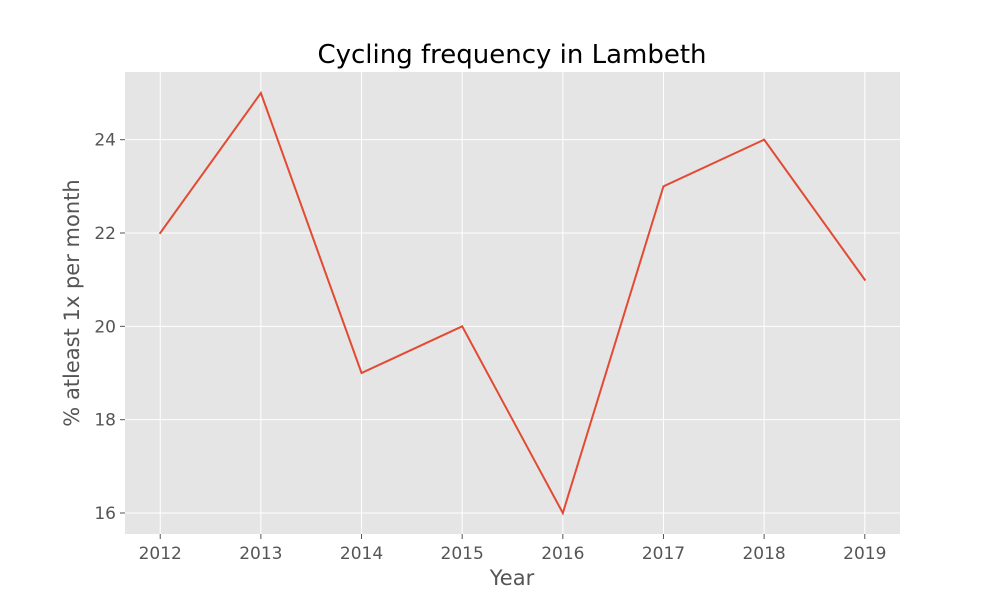 The width and height of the screenshot is (1000, 600). What do you see at coordinates (512, 549) in the screenshot?
I see `x-axis-ticks: 2012 2013 2014 2015 2016 2017 2018 2019` at bounding box center [512, 549].